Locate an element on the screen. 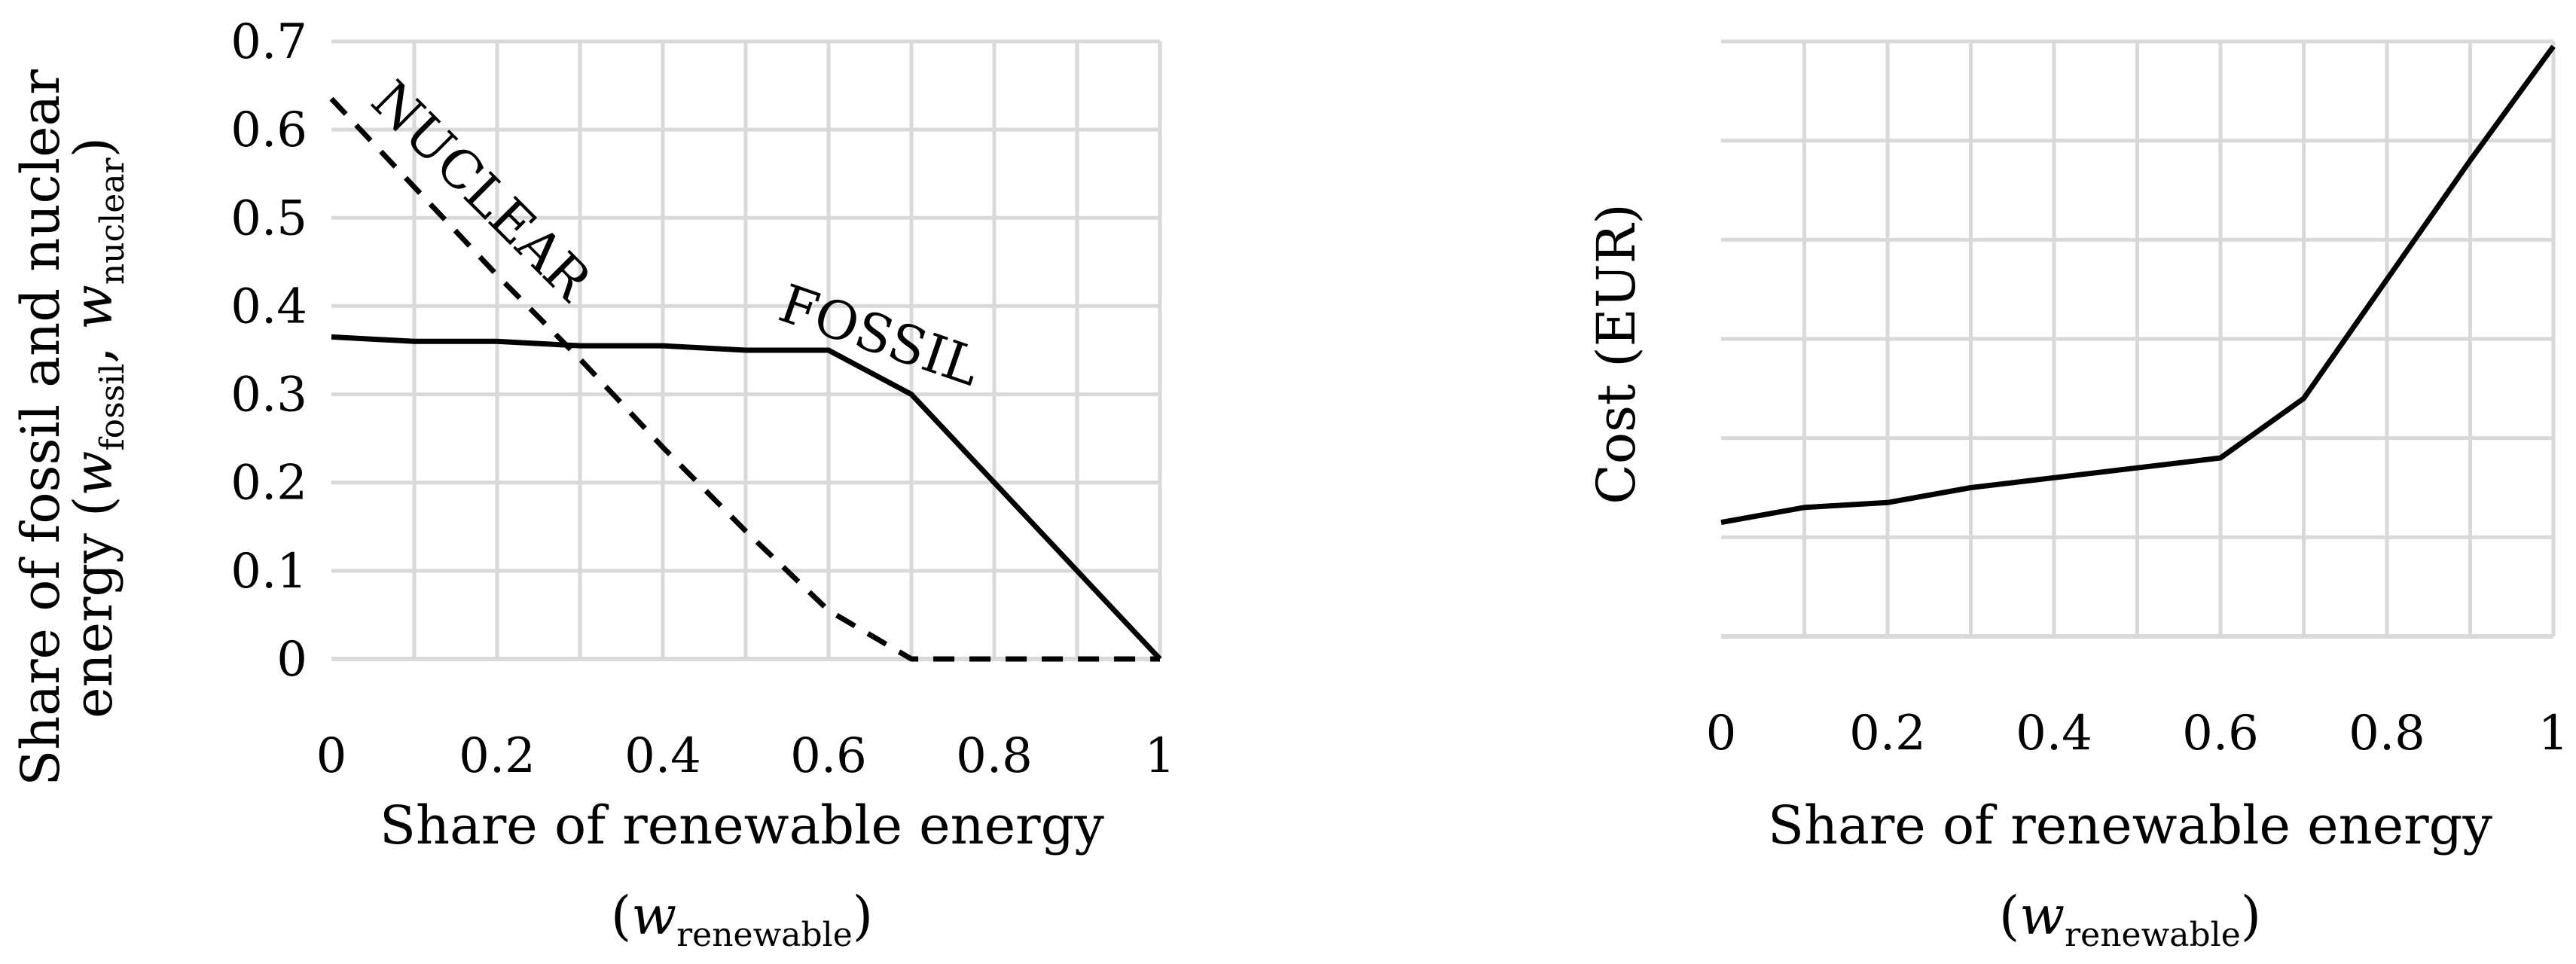 The image size is (2576, 964). chart2-x-axis-title: Share of renewable energy is located at coordinates (2130, 825).